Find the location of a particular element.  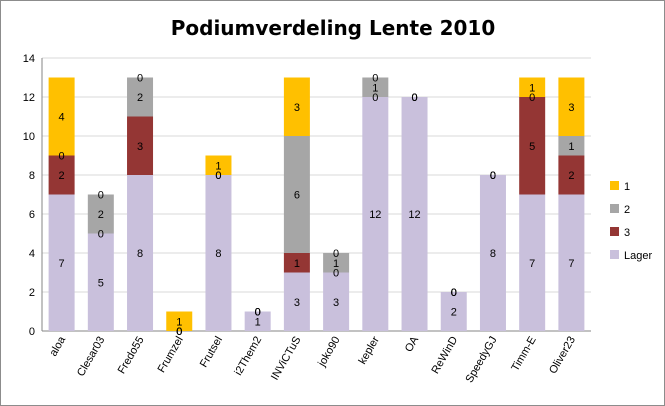

y-tick-label: 8 is located at coordinates (32, 176).